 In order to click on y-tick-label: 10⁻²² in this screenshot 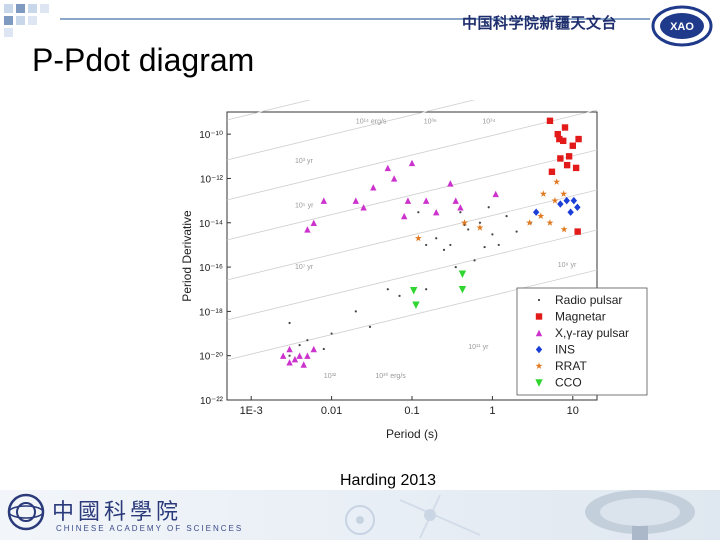, I will do `click(212, 401)`.